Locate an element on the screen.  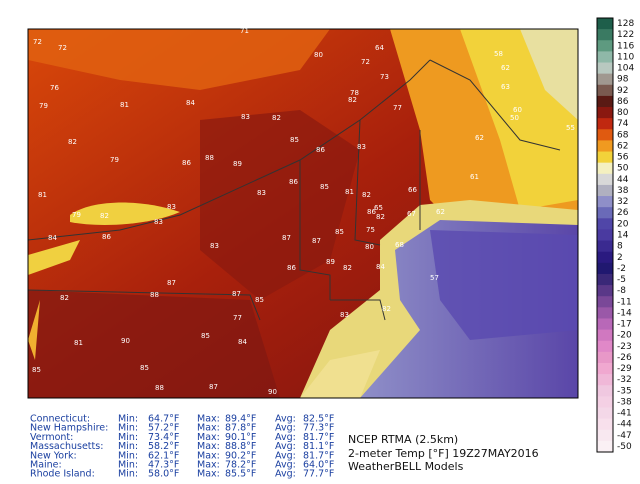
temp-label: 80 is located at coordinates (318, 55).